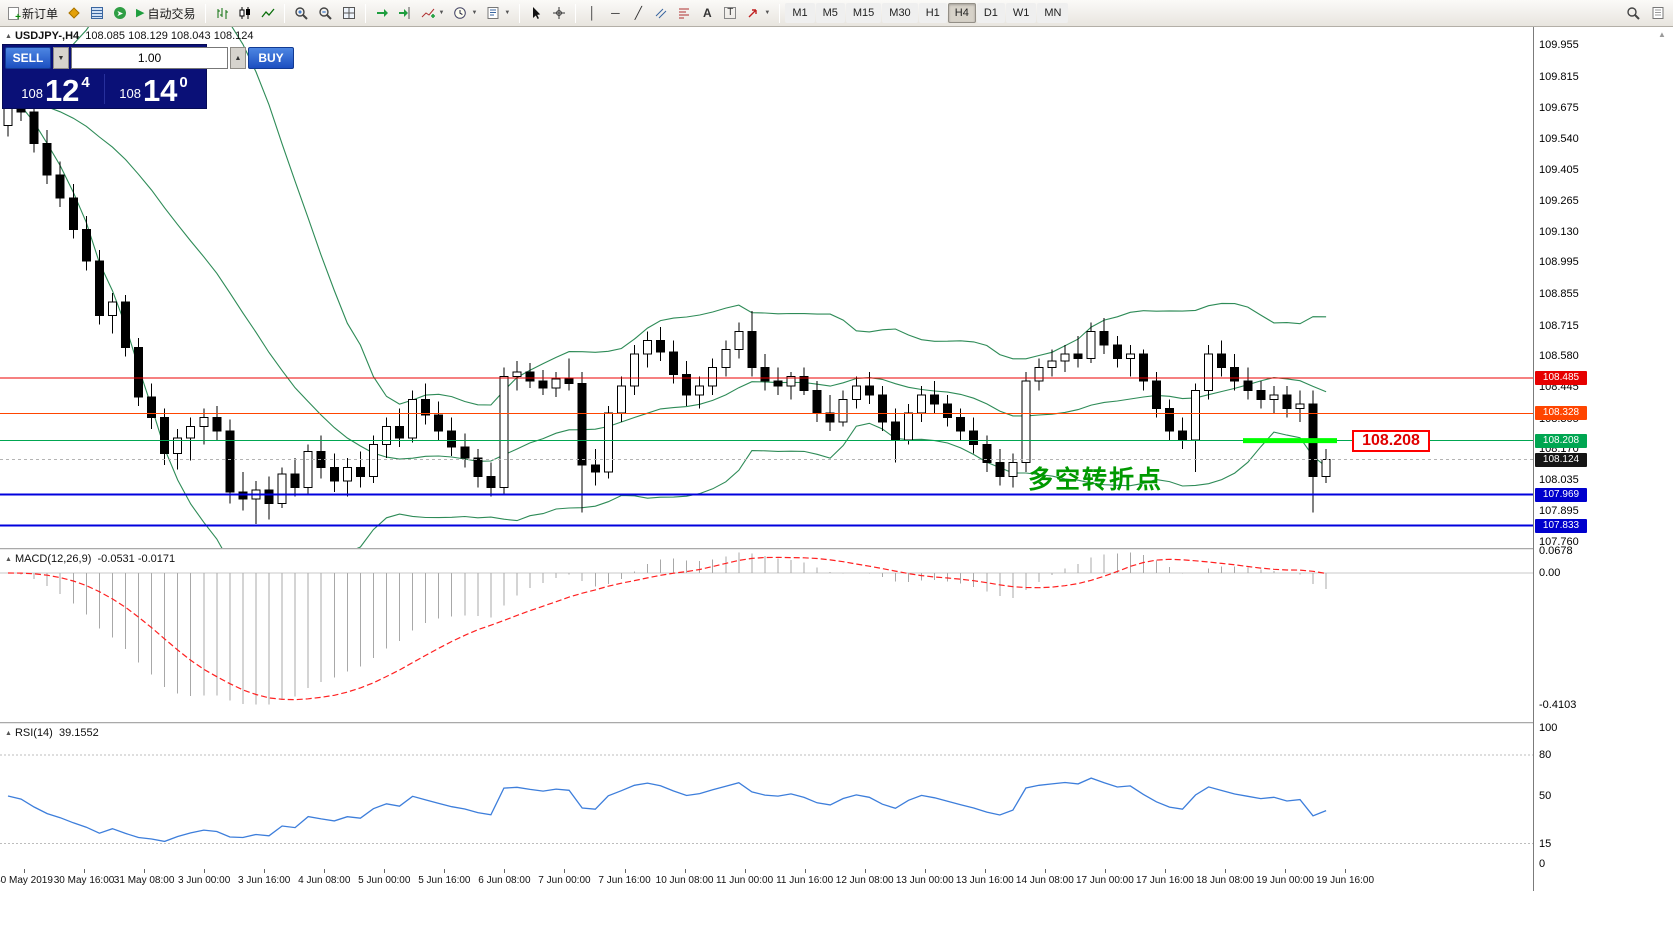 The height and width of the screenshot is (951, 1673). Describe the element at coordinates (160, 90) in the screenshot. I see `buy-price-big: 14` at that location.